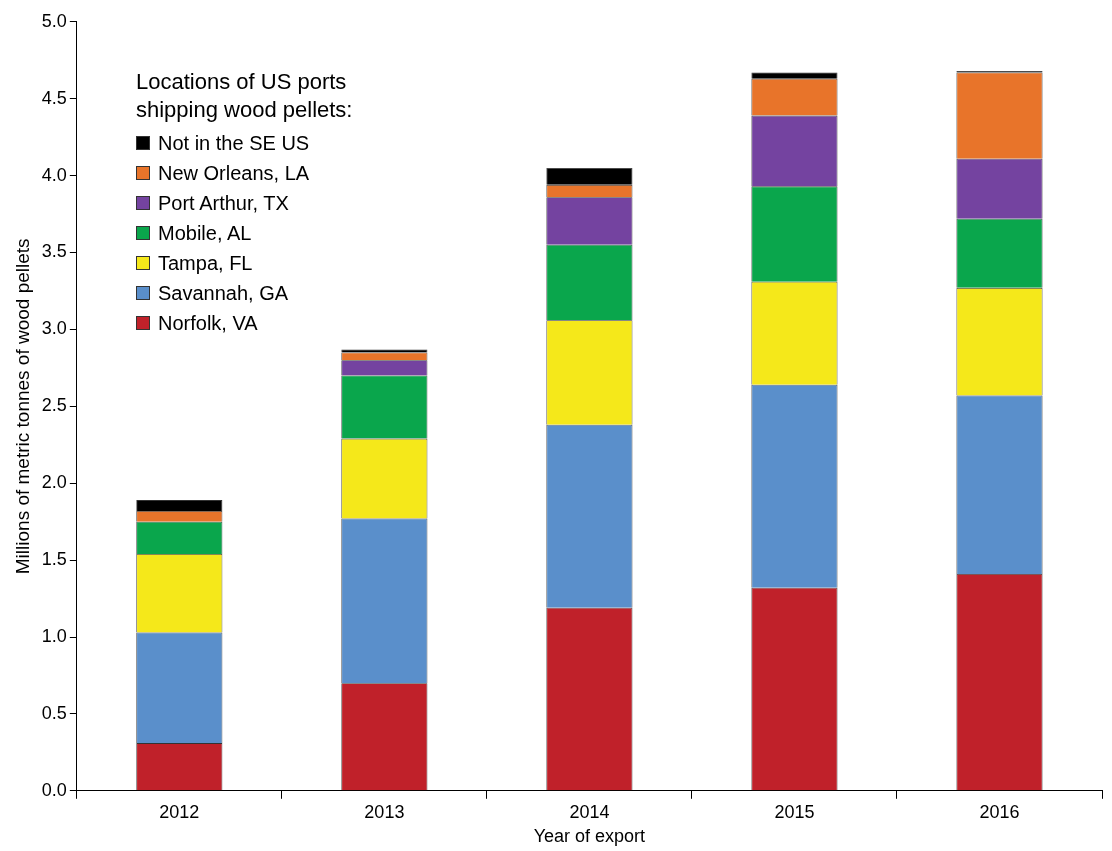  What do you see at coordinates (54, 405) in the screenshot?
I see `y-tick-label: 2.5` at bounding box center [54, 405].